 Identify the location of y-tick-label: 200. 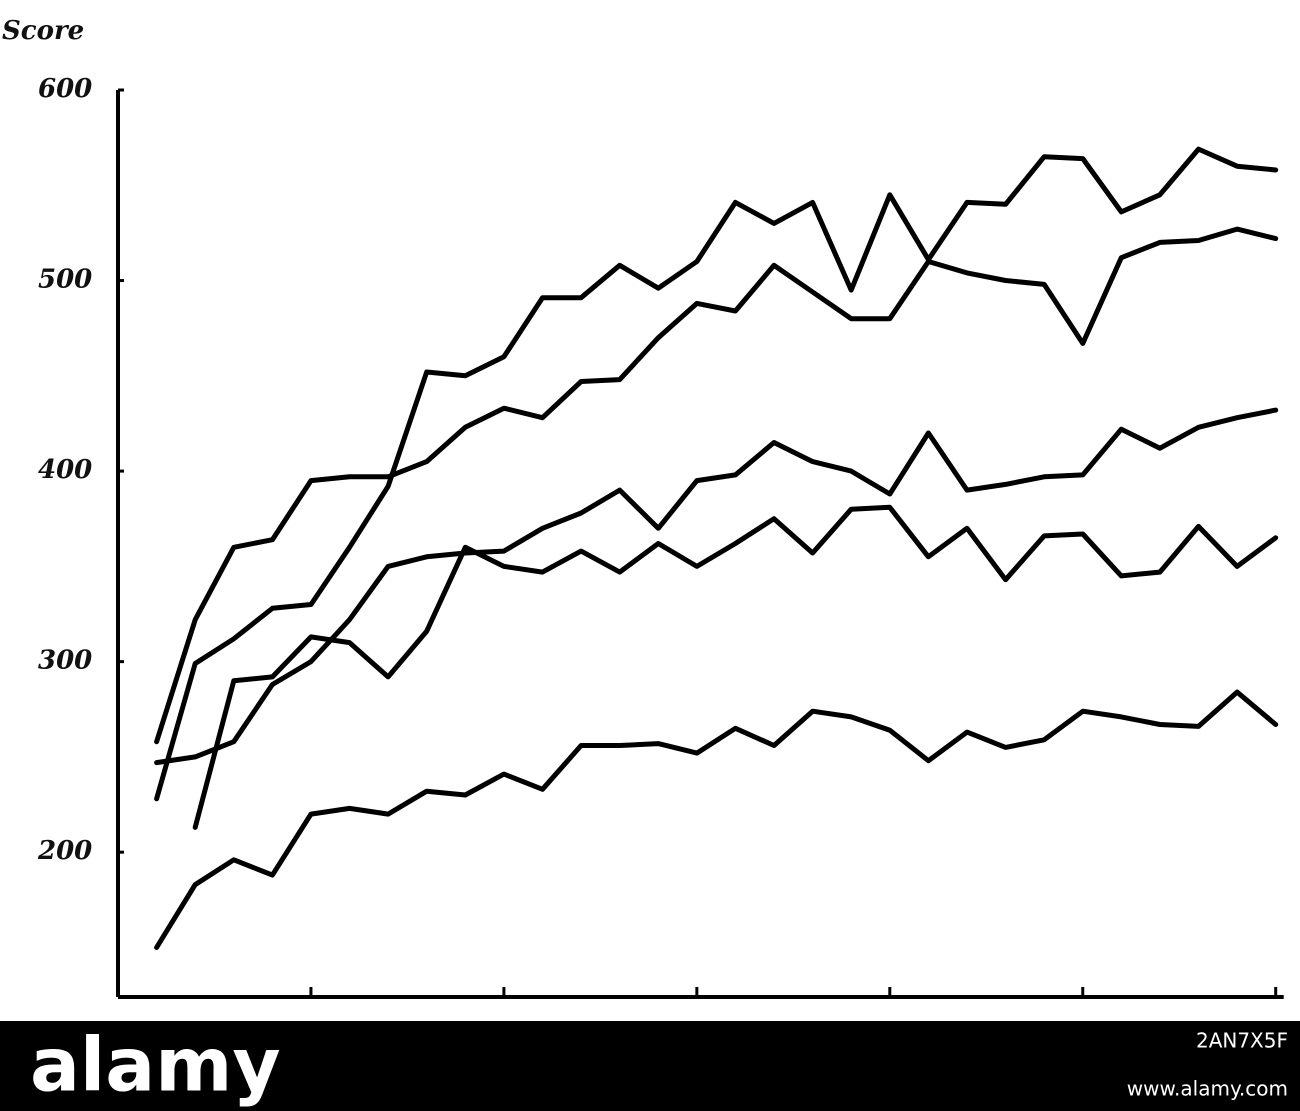
(64, 851).